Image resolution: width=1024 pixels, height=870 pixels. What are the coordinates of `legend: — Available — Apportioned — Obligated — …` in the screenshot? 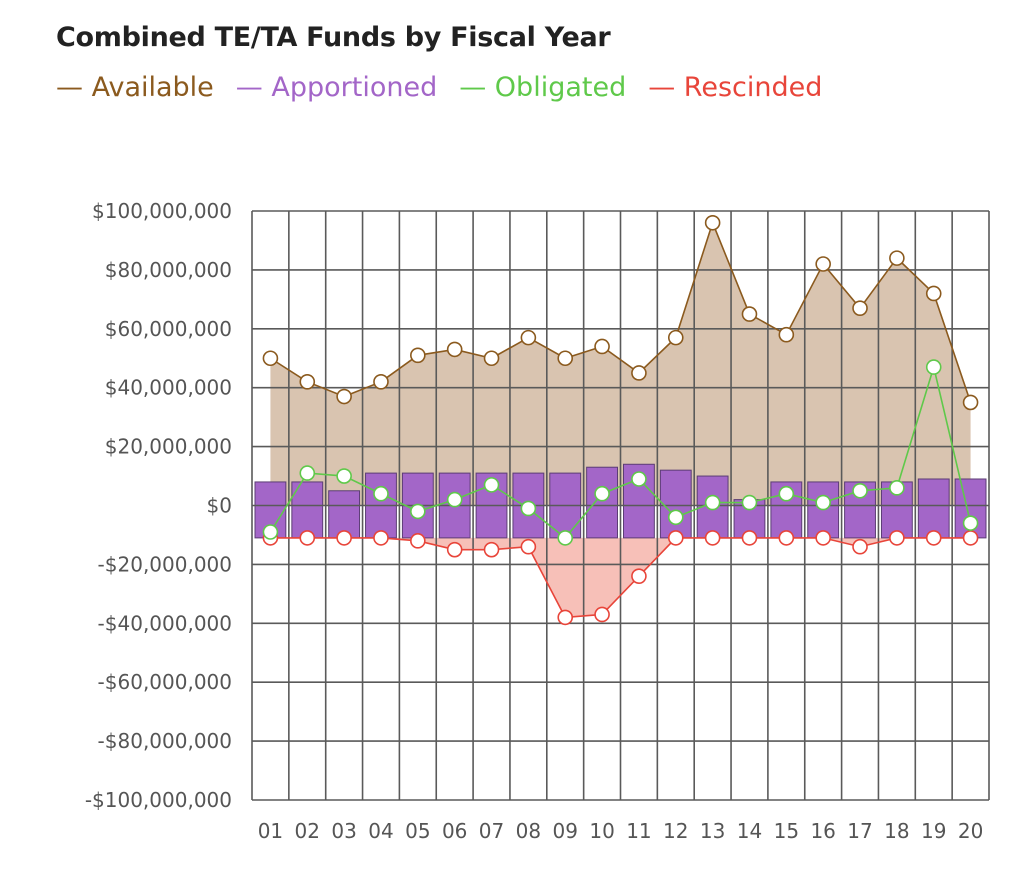 It's located at (439, 87).